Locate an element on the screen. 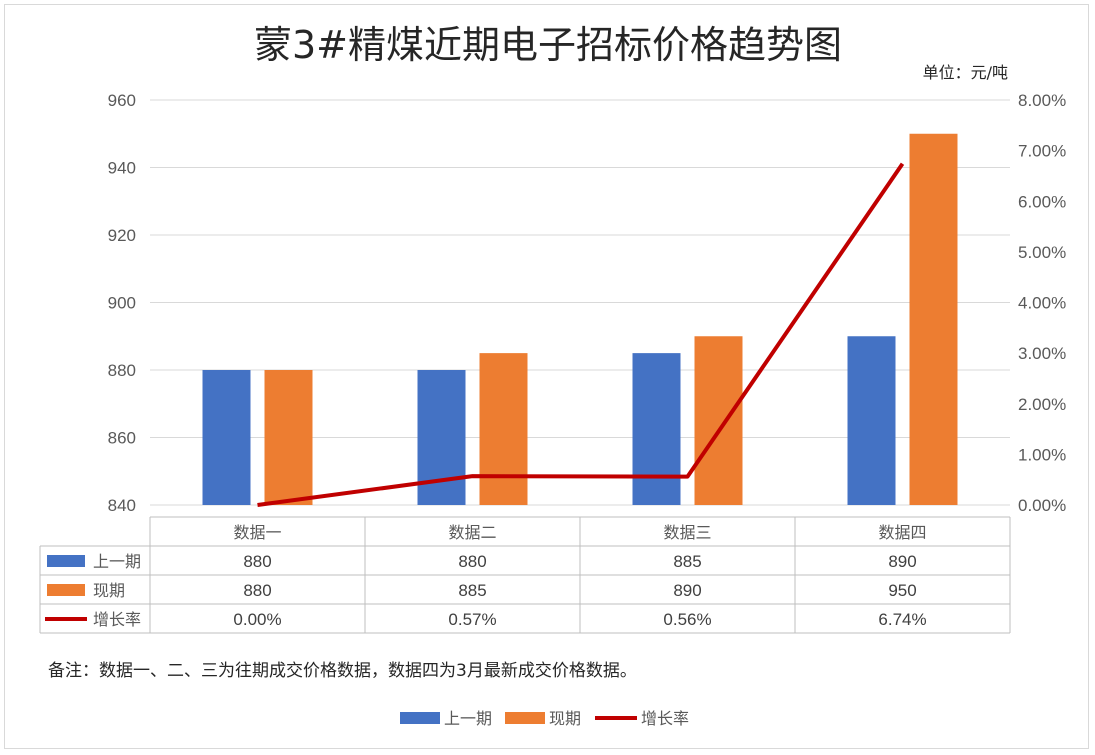 The width and height of the screenshot is (1095, 755). left-tick-label: 920 is located at coordinates (122, 235).